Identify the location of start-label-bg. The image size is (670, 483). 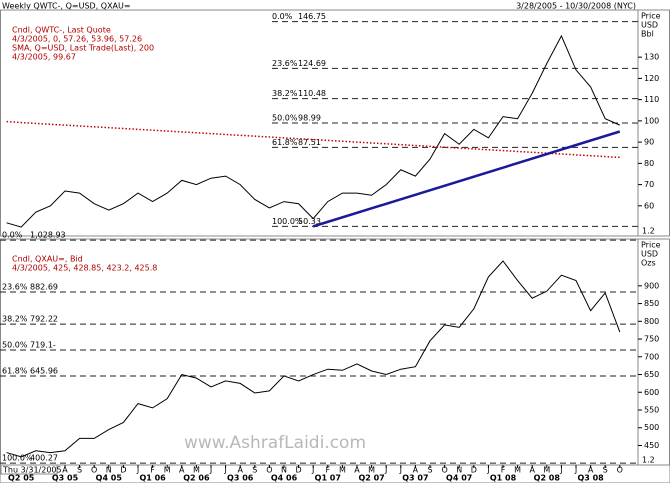
(29, 469).